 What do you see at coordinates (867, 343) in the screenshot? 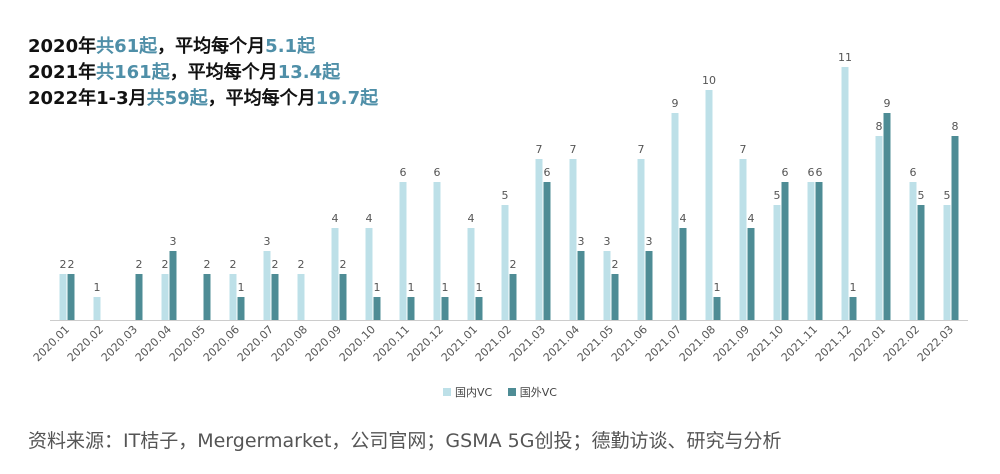
I see `x-tick-label: 2022.01` at bounding box center [867, 343].